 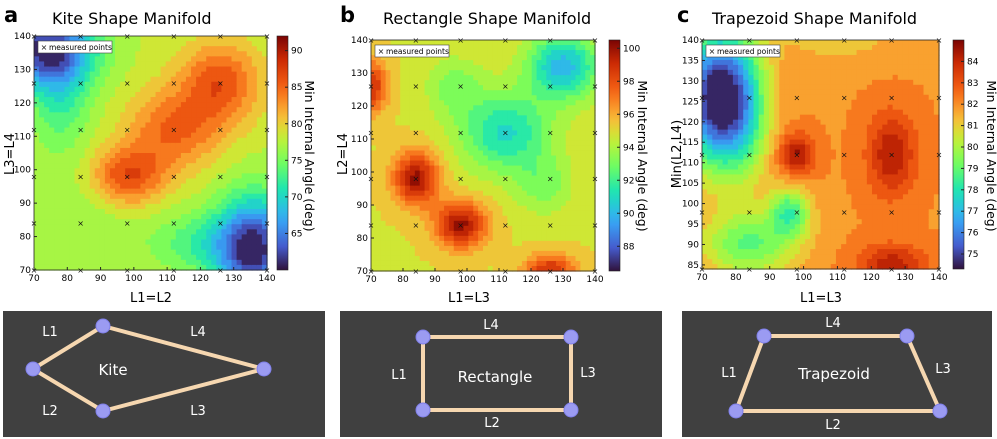 I want to click on legend-label: measured points, so click(x=417, y=51).